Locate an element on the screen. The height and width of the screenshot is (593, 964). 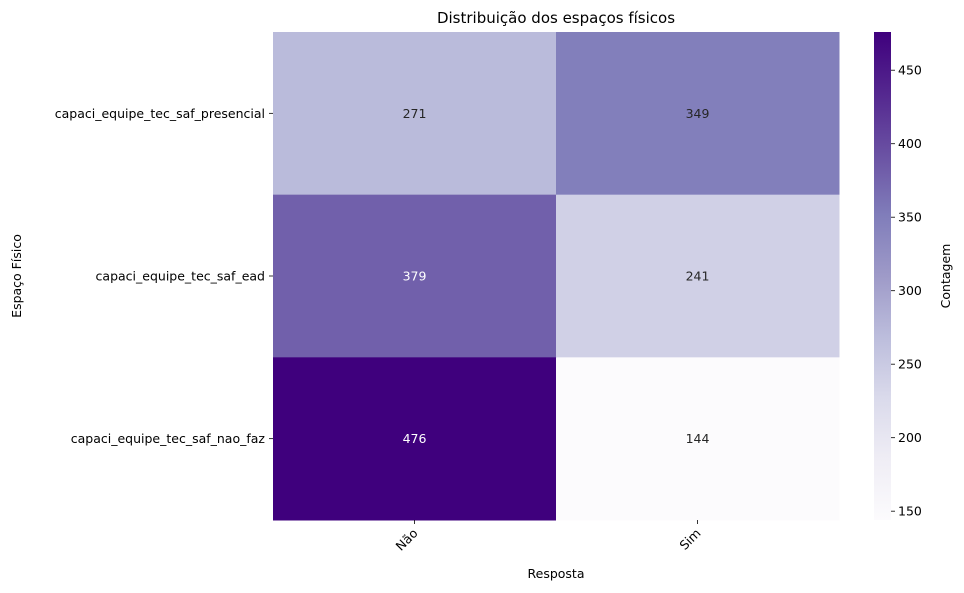
x-tick-label: Sim is located at coordinates (689, 539).